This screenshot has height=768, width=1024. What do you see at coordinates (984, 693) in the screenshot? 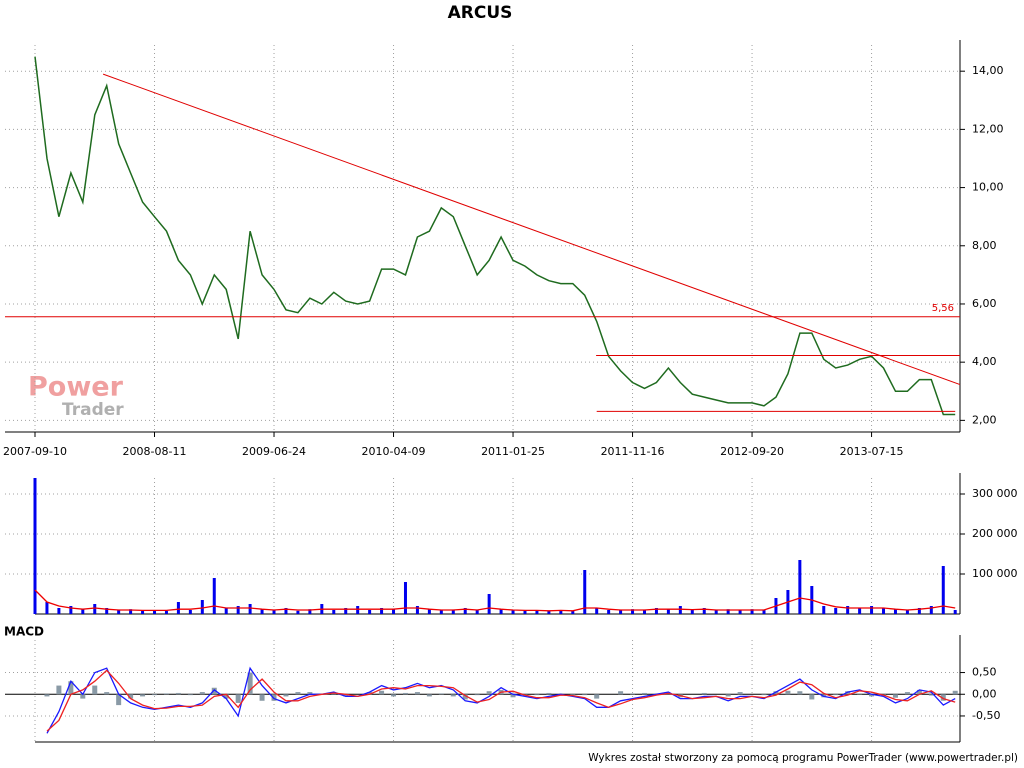
I see `y-tick-label: 0,00` at bounding box center [984, 693].